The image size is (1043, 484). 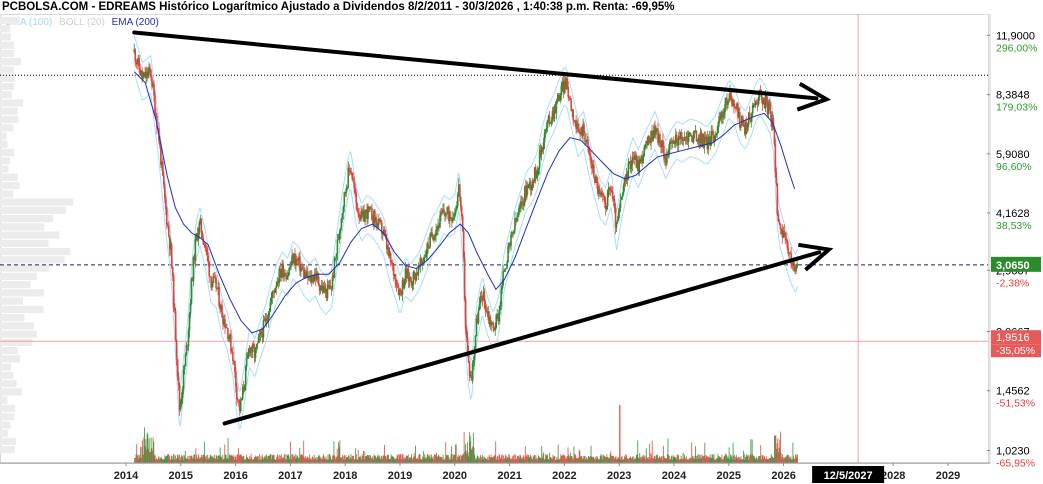 What do you see at coordinates (82, 22) in the screenshot?
I see `legend-bollinger: BOLL (20)` at bounding box center [82, 22].